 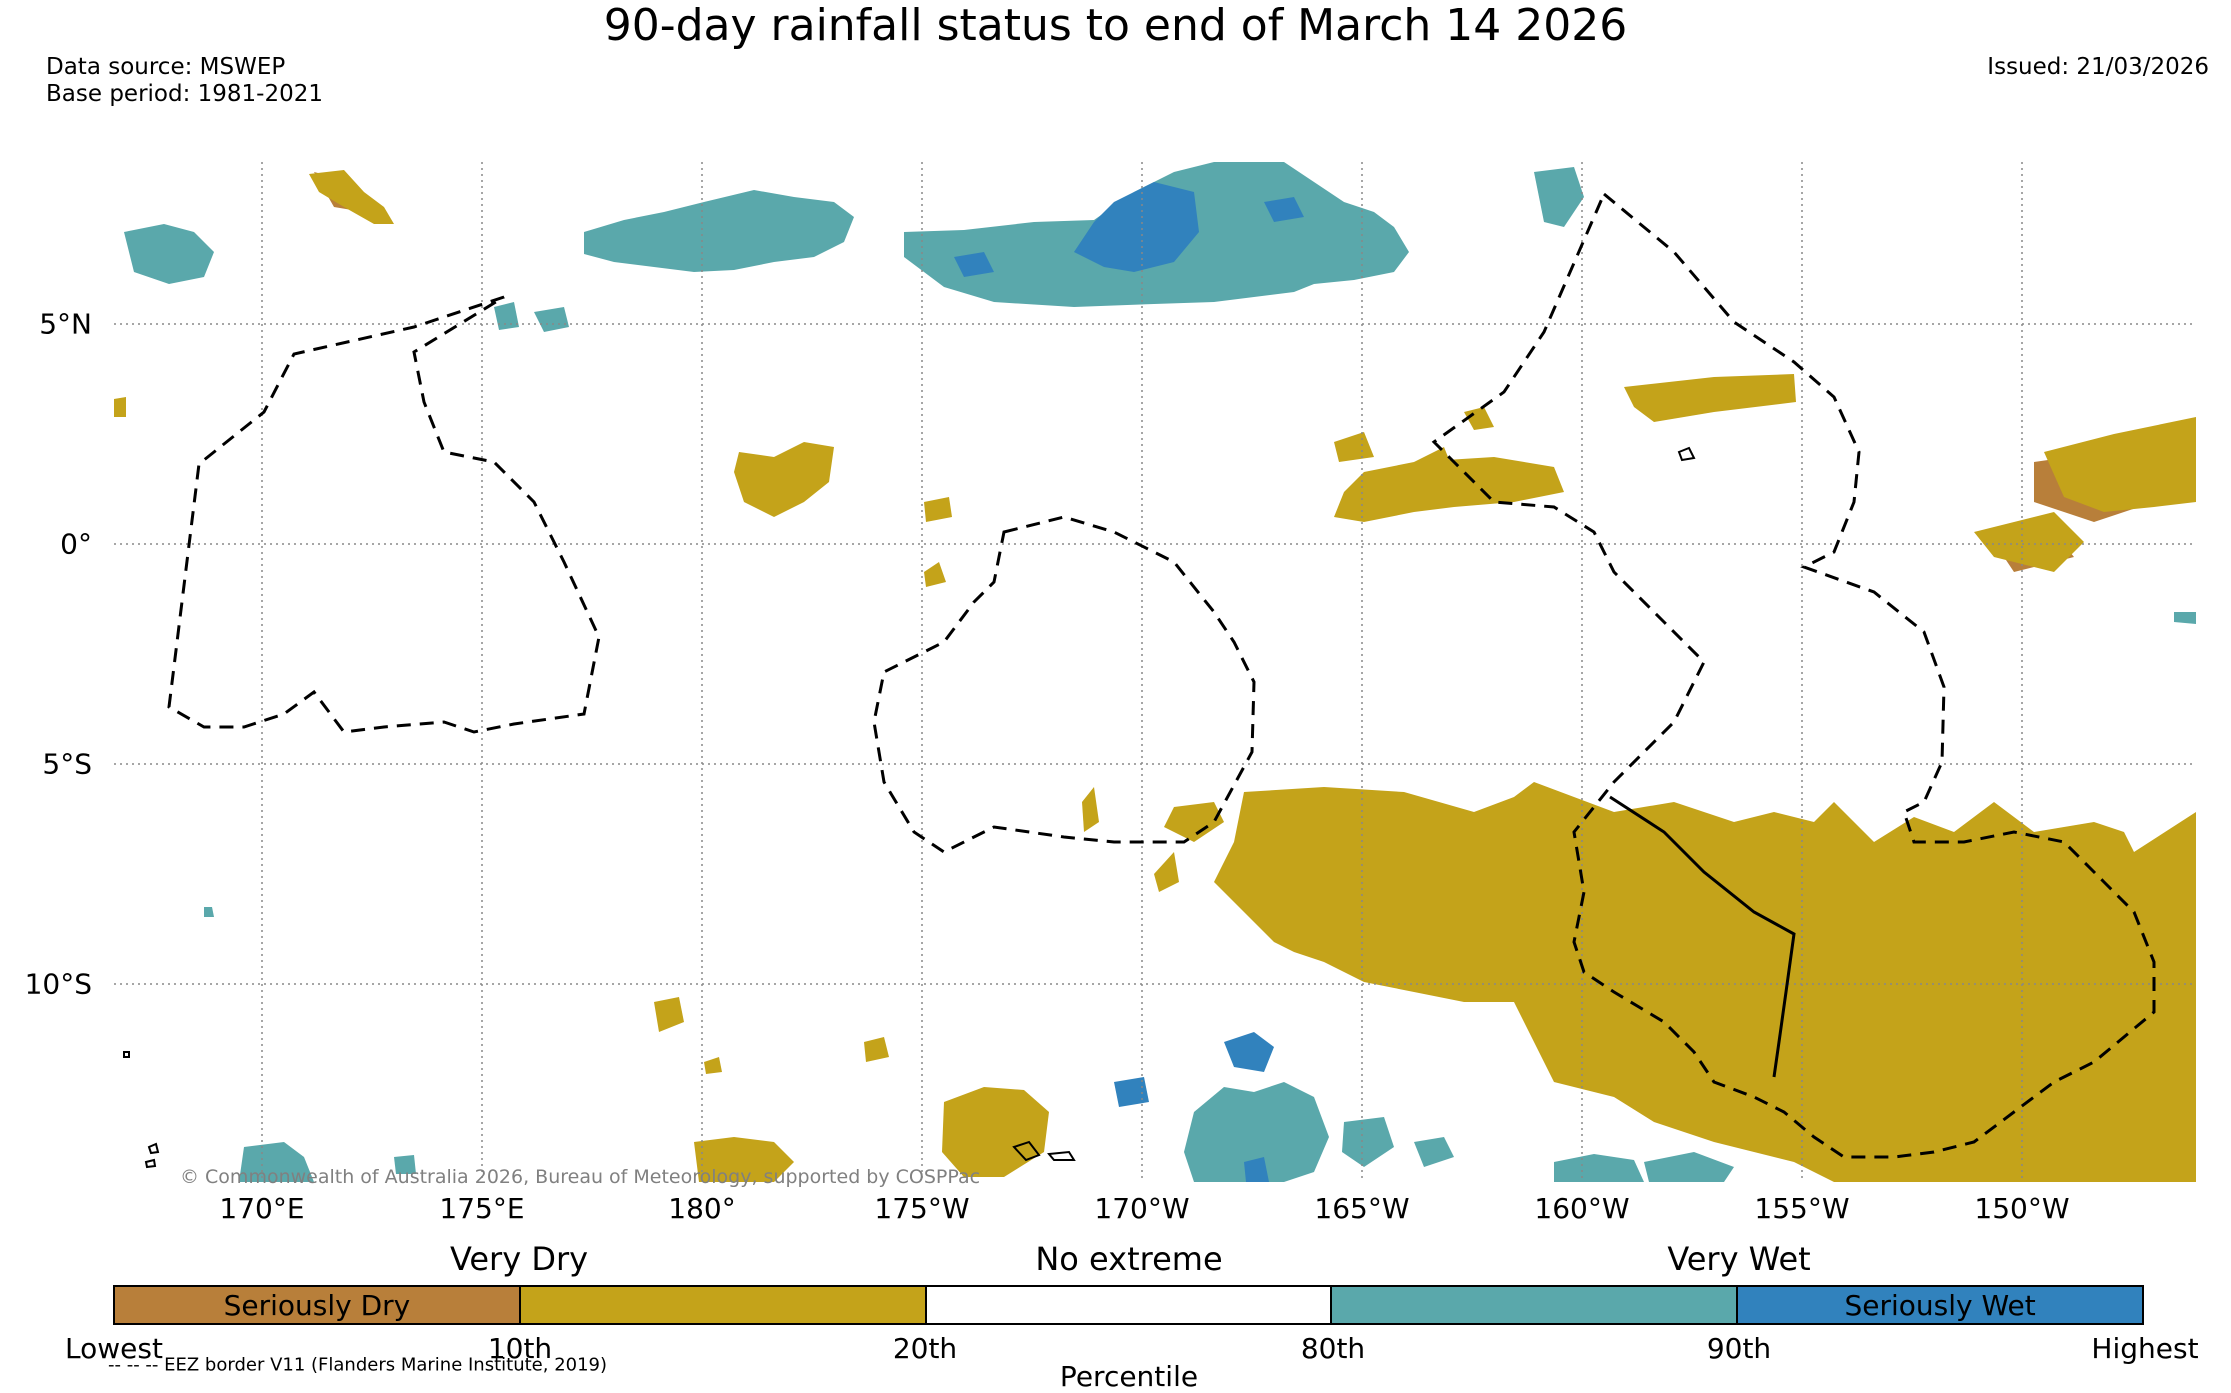 What do you see at coordinates (166, 67) in the screenshot?
I see `data-source: Data source: MSWEP` at bounding box center [166, 67].